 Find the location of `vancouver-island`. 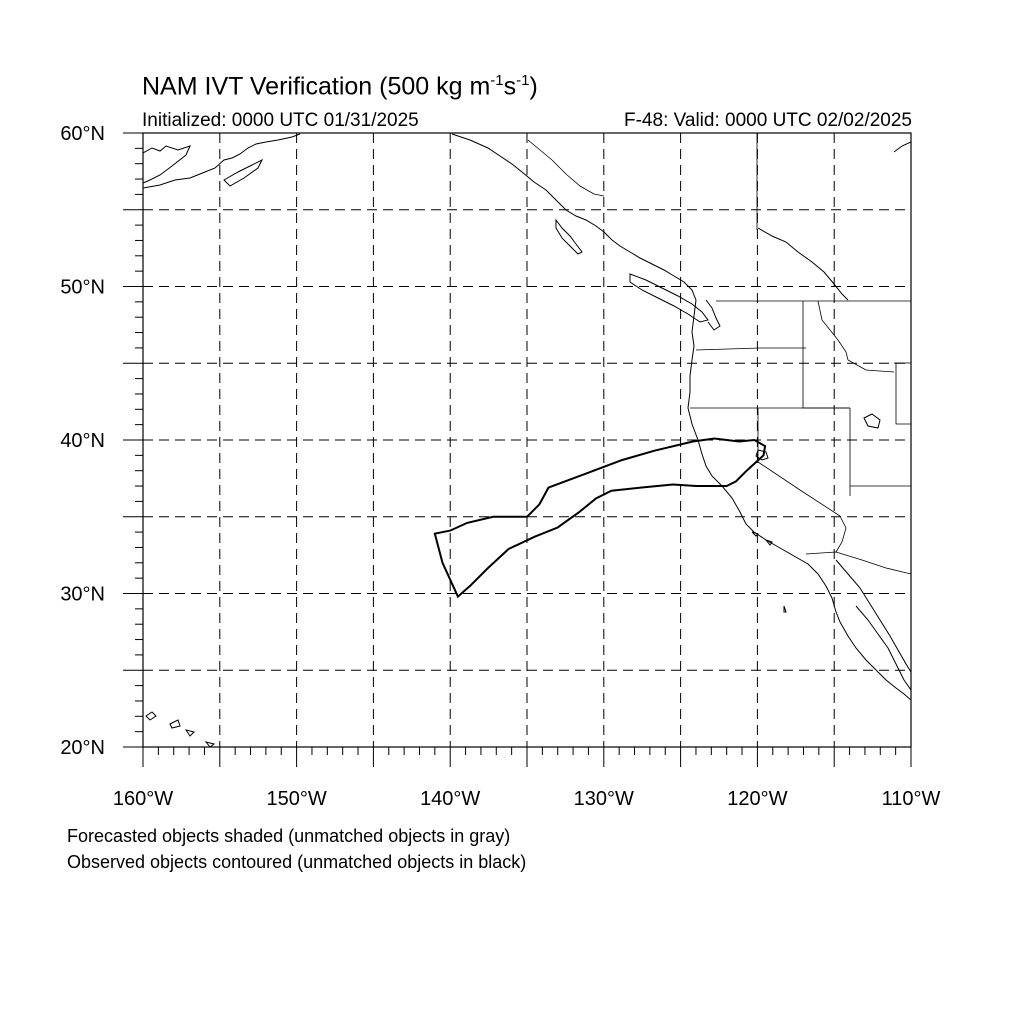

vancouver-island is located at coordinates (669, 298).